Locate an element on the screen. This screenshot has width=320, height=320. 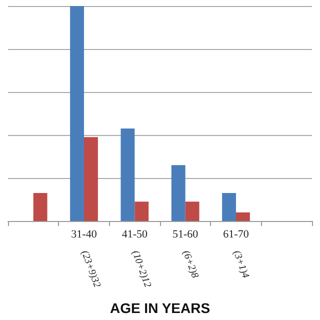
x-tick-label: 31-40 is located at coordinates (84, 234).